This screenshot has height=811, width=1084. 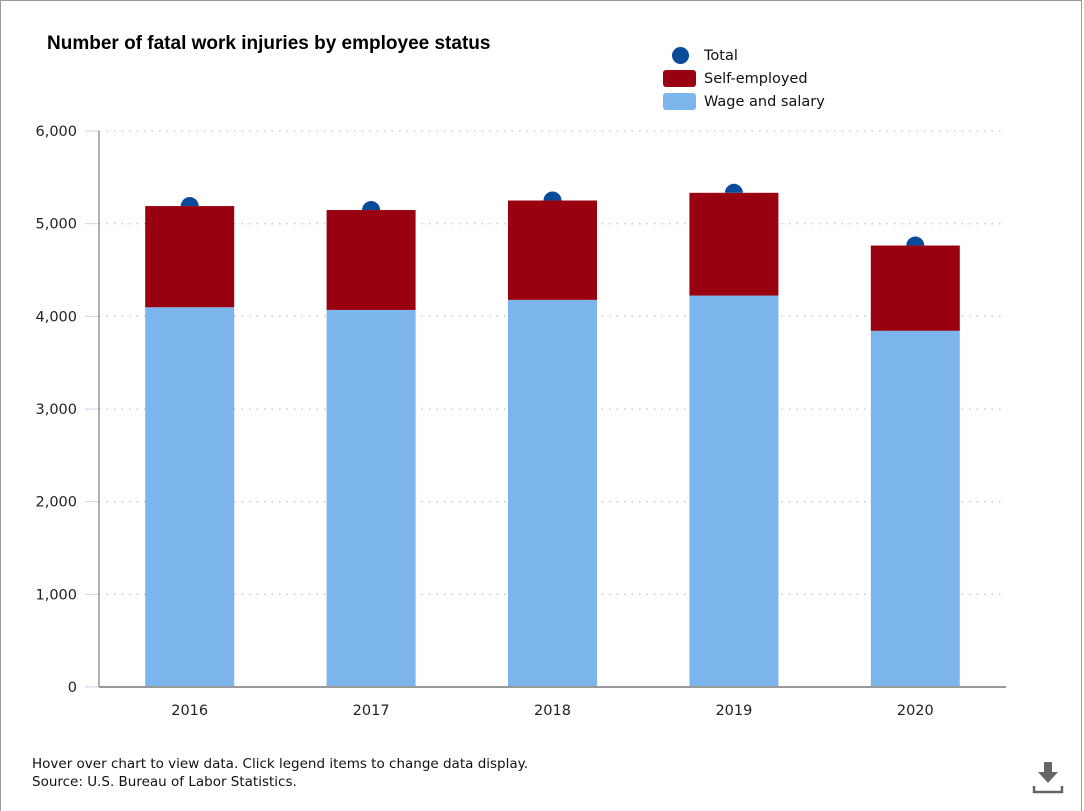 I want to click on legend-wage-salary-swatch-icon, so click(x=679, y=101).